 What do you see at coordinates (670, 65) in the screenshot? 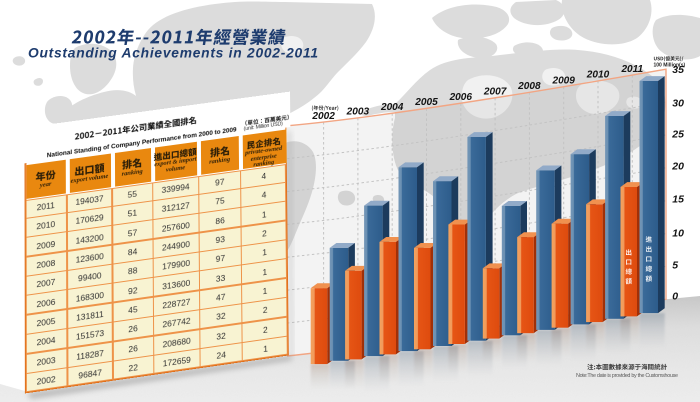
I see `svg-text: 100 Million(s)` at bounding box center [670, 65].